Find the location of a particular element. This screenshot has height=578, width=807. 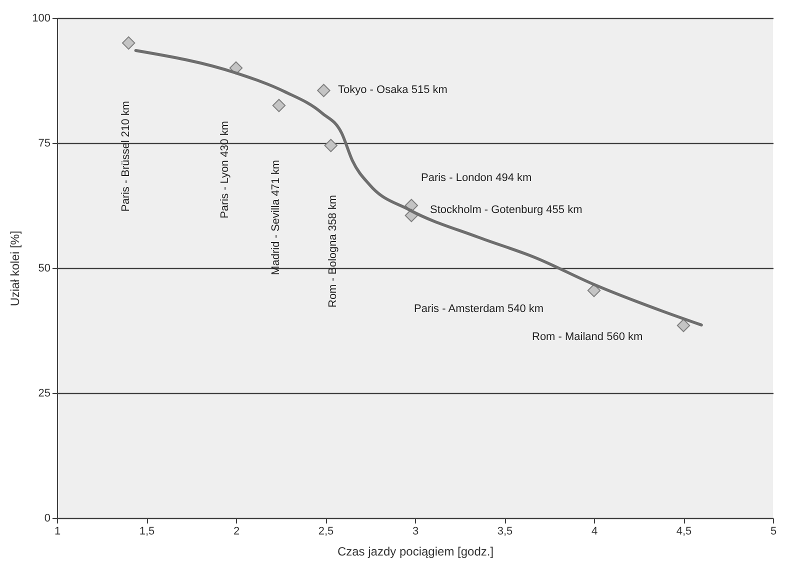

annotation: Paris - Brüssel 210 km is located at coordinates (126, 156).